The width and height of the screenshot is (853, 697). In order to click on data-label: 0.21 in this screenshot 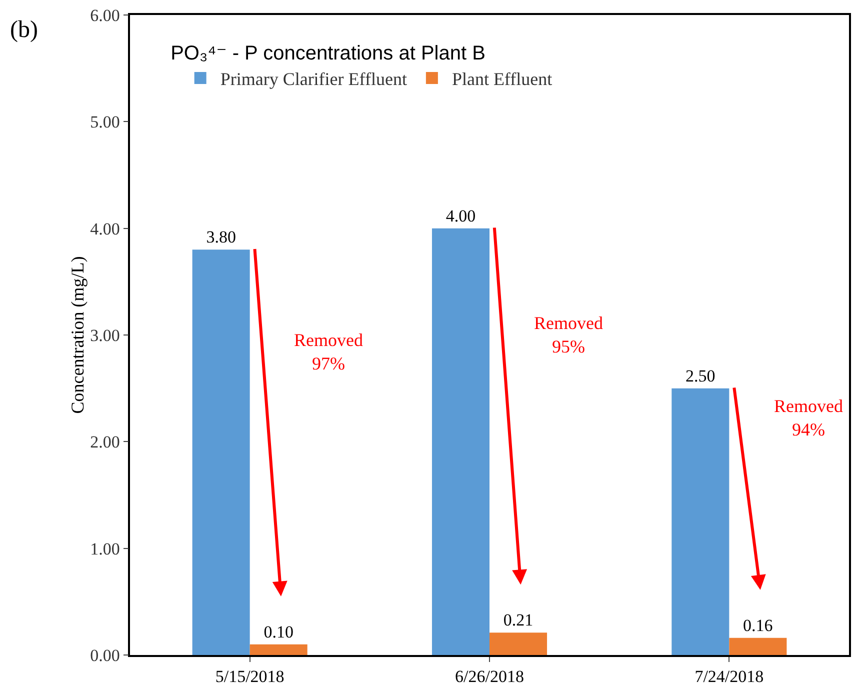, I will do `click(518, 620)`.